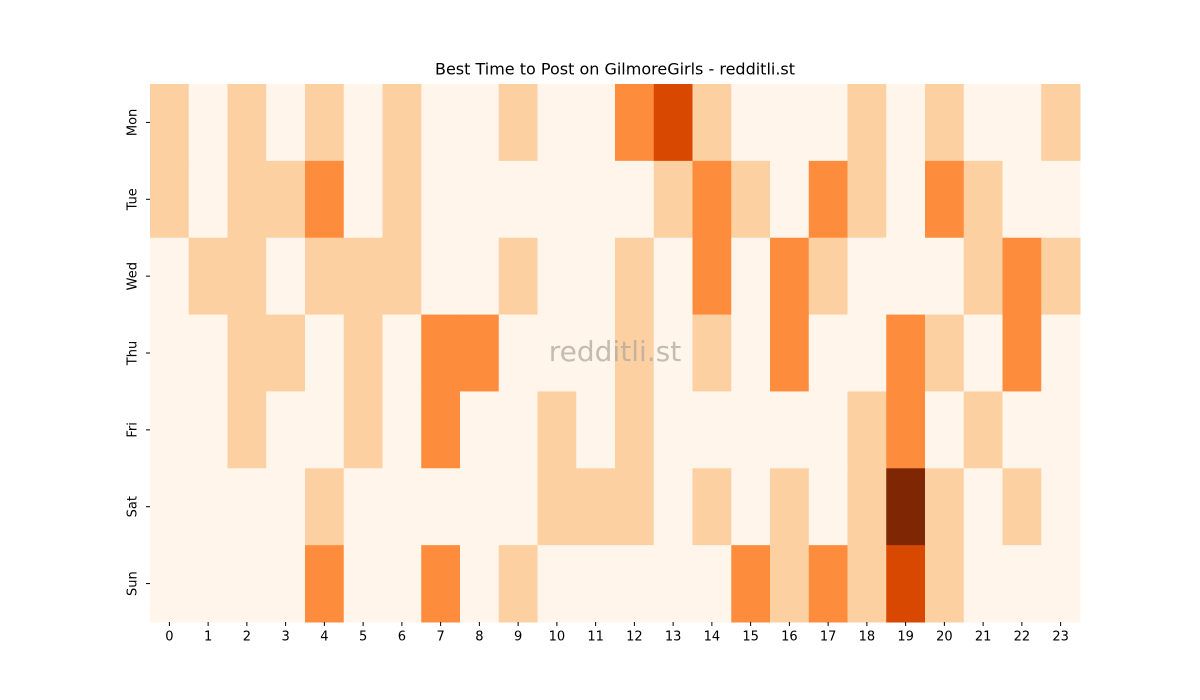 The image size is (1200, 700). What do you see at coordinates (828, 637) in the screenshot?
I see `x-tick-label: 17` at bounding box center [828, 637].